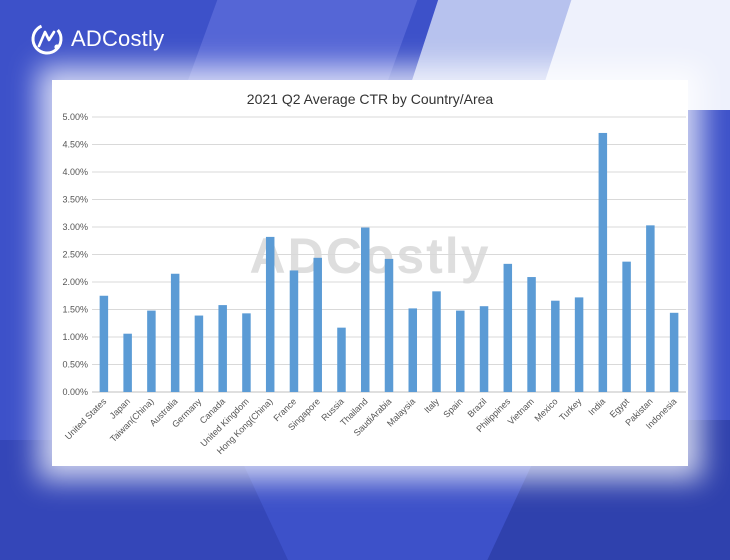 This screenshot has height=560, width=730. What do you see at coordinates (118, 38) in the screenshot?
I see `brand-name: ADCostly` at bounding box center [118, 38].